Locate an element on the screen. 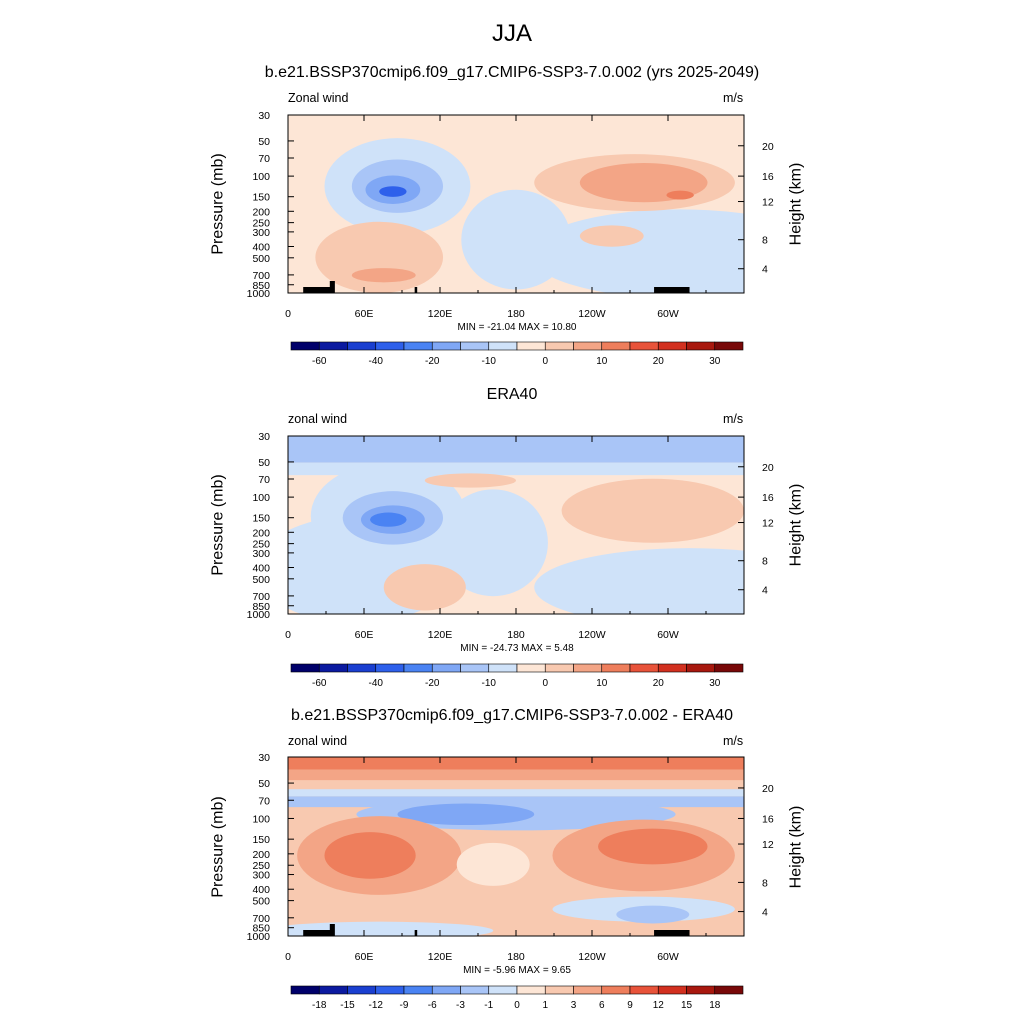 The width and height of the screenshot is (1024, 1024). y-tick-label: 300 is located at coordinates (261, 233).